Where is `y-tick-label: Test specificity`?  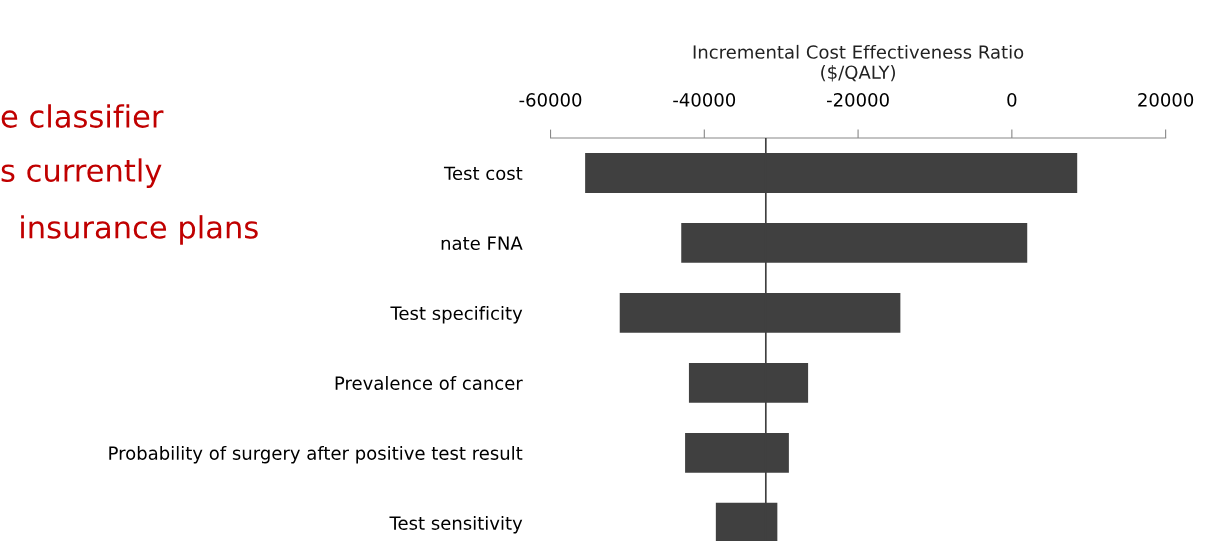
y-tick-label: Test specificity is located at coordinates (456, 315).